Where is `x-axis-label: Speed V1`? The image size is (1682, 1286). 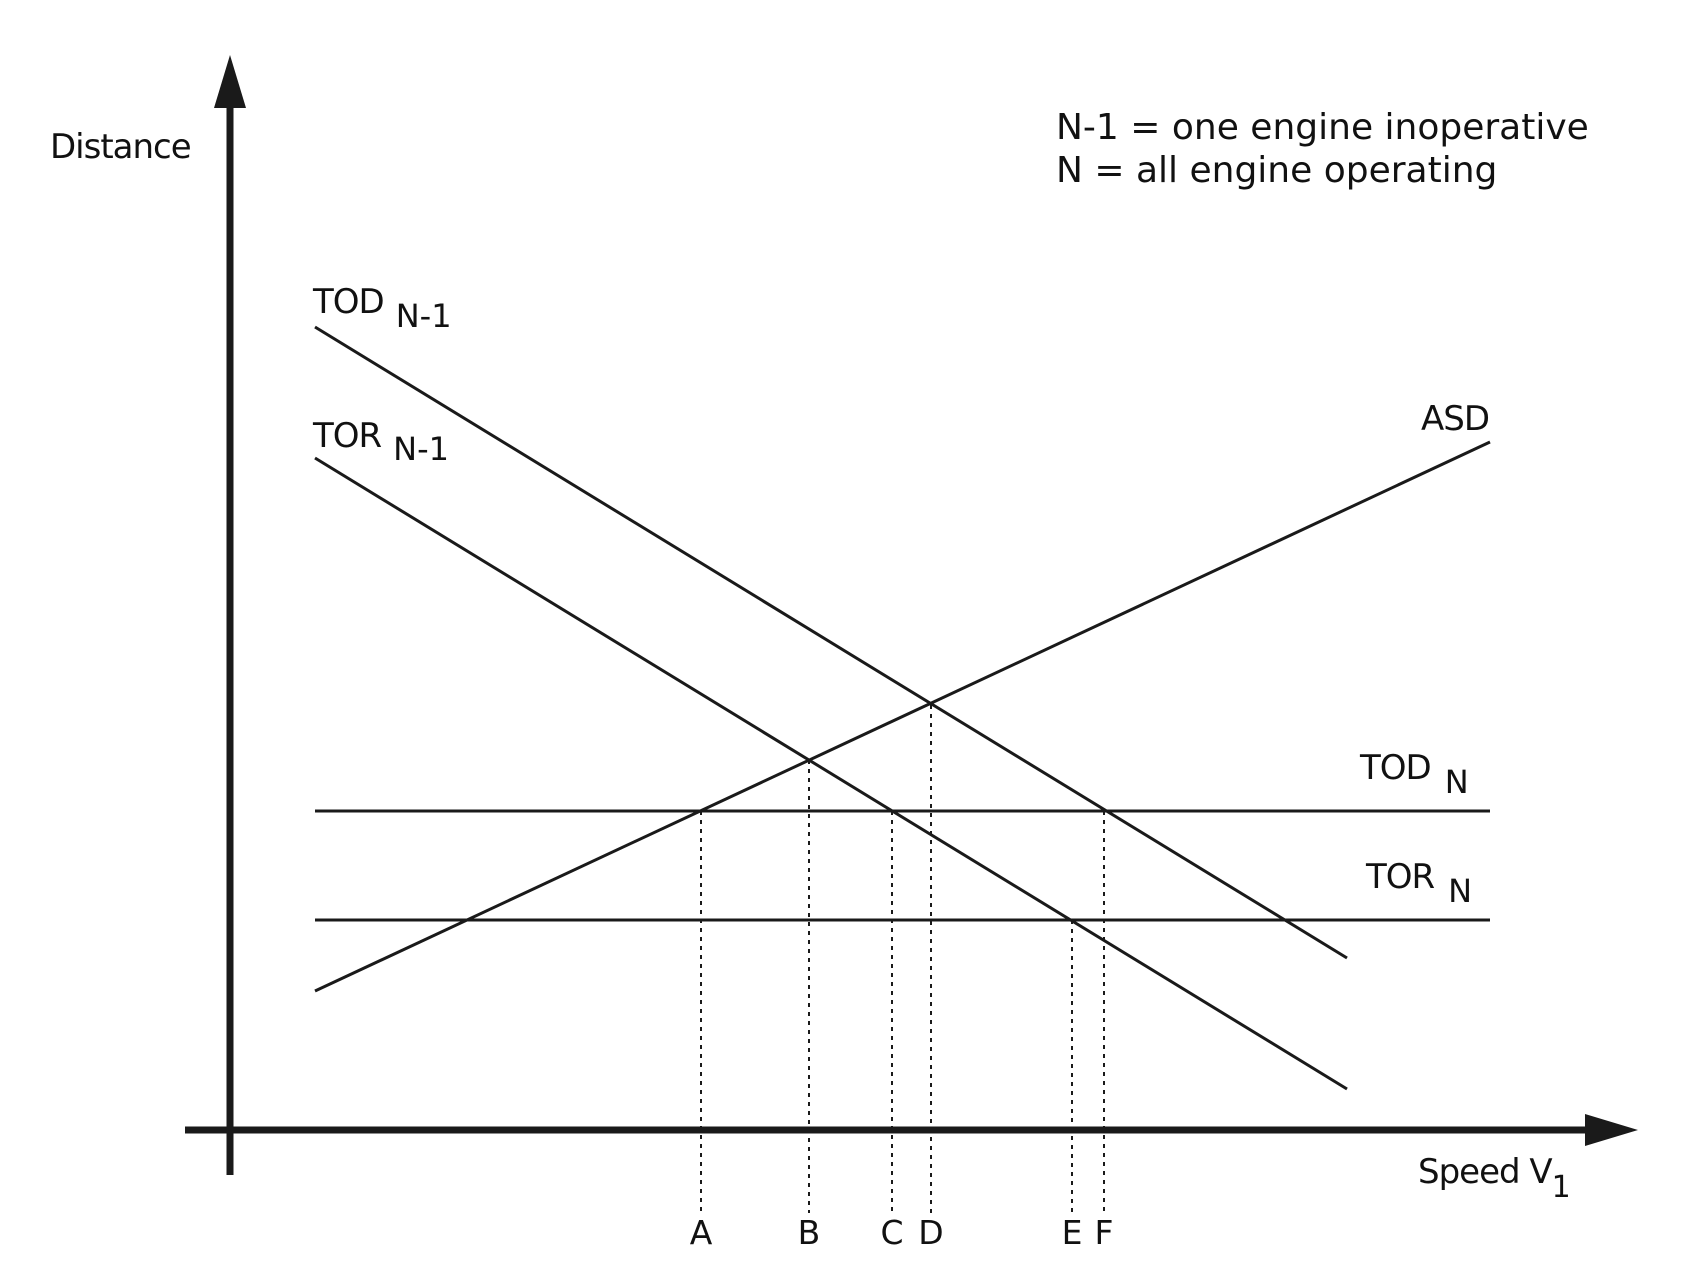 x-axis-label: Speed V1 is located at coordinates (1494, 1178).